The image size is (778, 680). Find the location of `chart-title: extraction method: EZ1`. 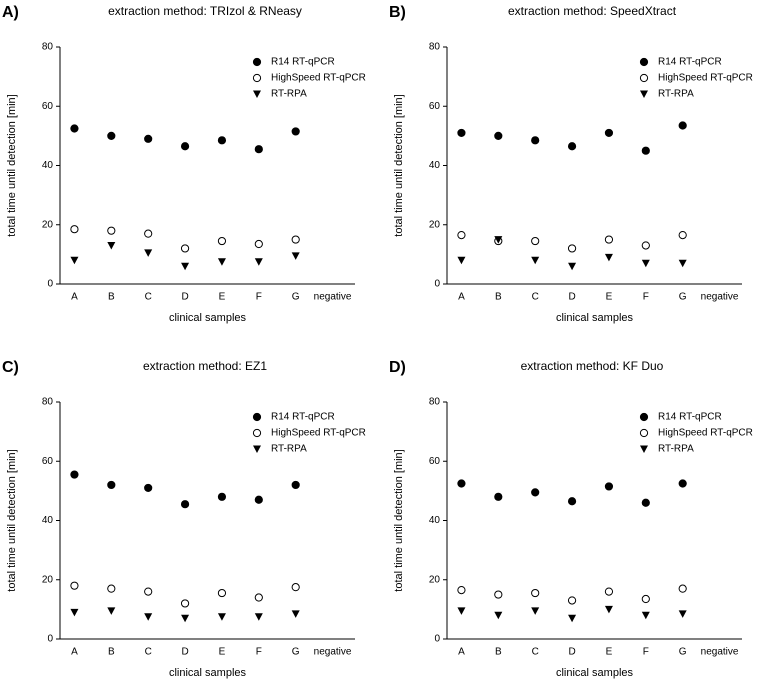

chart-title: extraction method: EZ1 is located at coordinates (205, 366).